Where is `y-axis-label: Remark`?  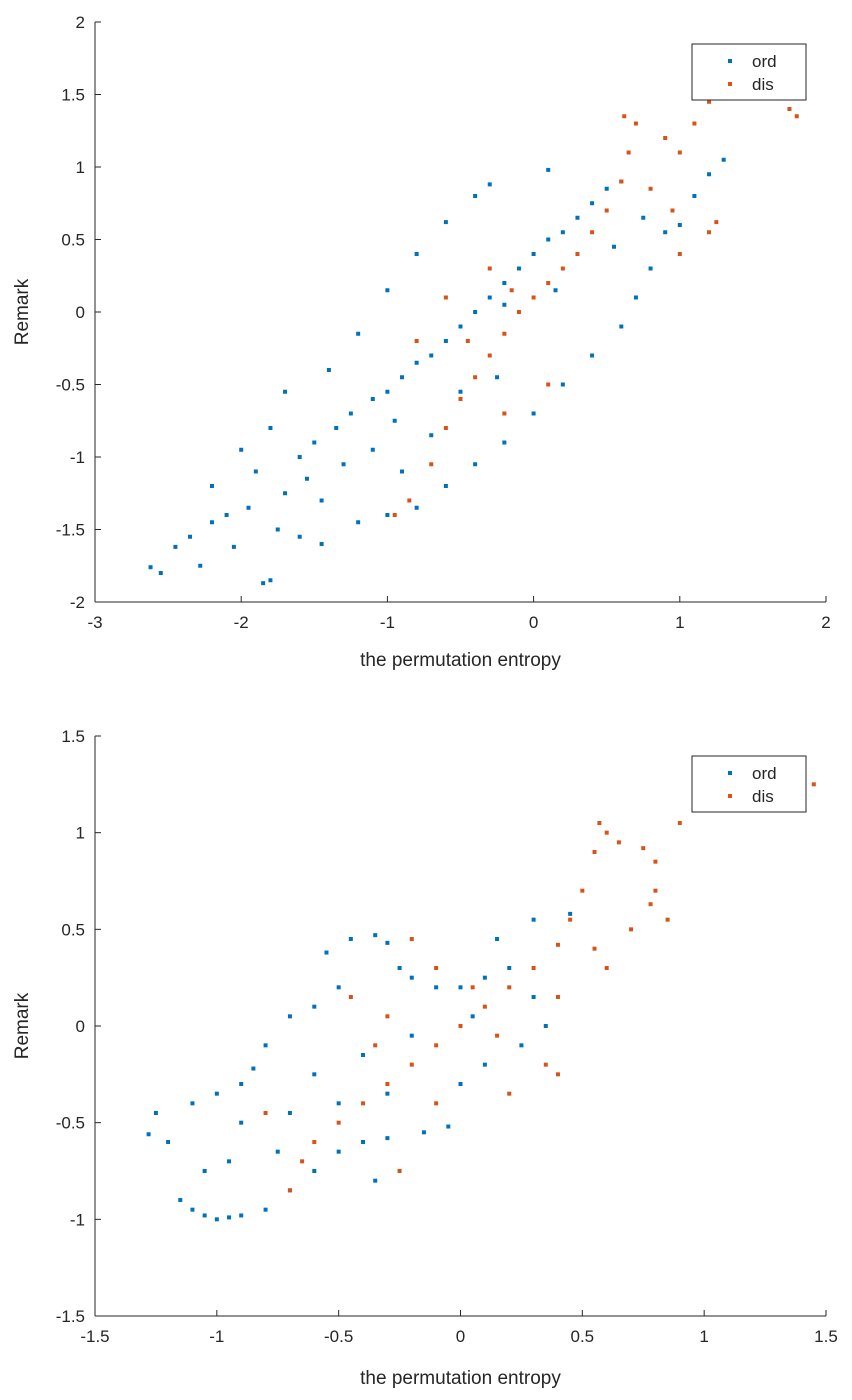
y-axis-label: Remark is located at coordinates (22, 311).